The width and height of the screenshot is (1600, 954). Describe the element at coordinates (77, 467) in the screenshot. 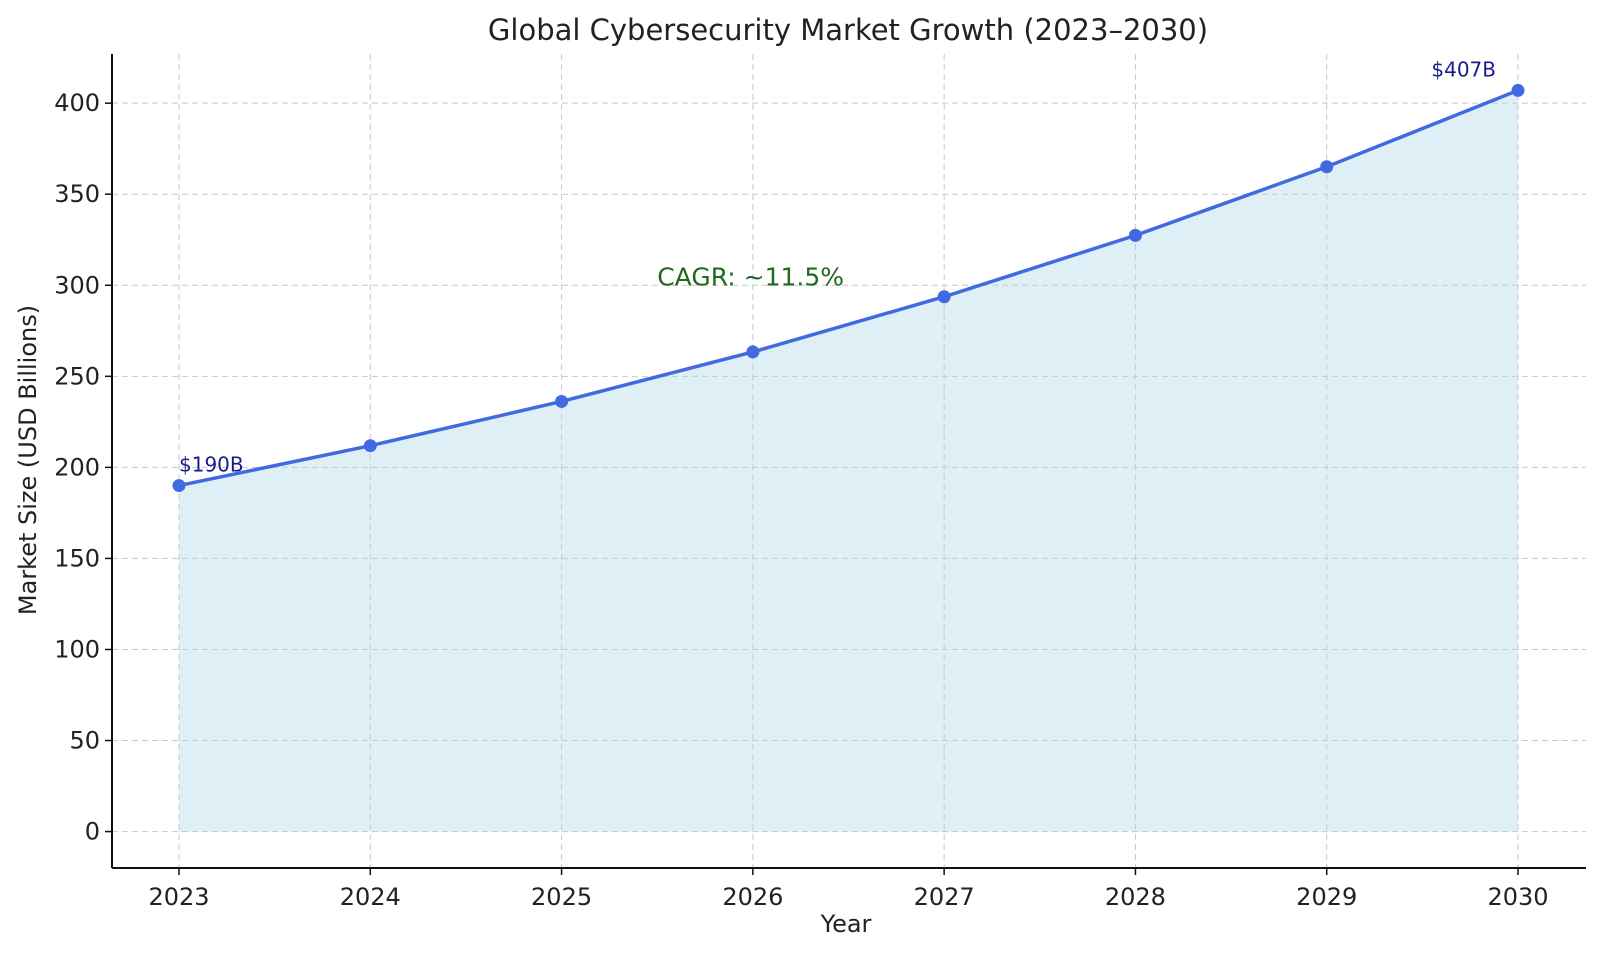

I see `y-tick-label: 200` at that location.